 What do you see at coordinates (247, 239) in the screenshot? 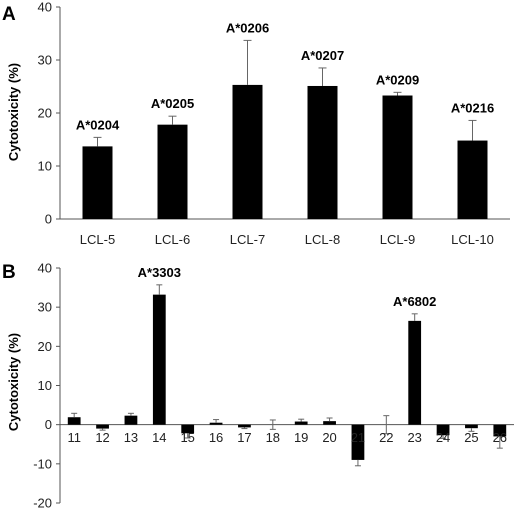
I see `panel-a-x-tick-label: LCL-7` at bounding box center [247, 239].